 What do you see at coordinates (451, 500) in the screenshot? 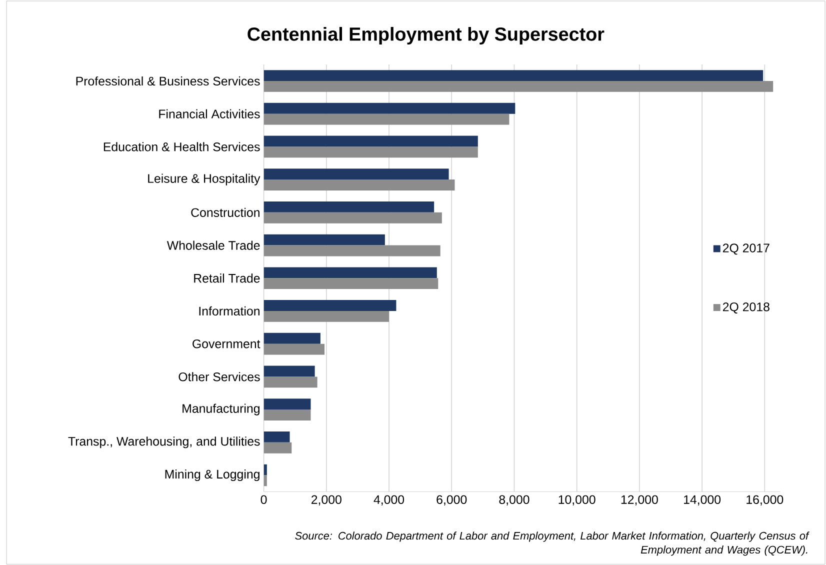
I see `x-tick-label: 6,000` at bounding box center [451, 500].